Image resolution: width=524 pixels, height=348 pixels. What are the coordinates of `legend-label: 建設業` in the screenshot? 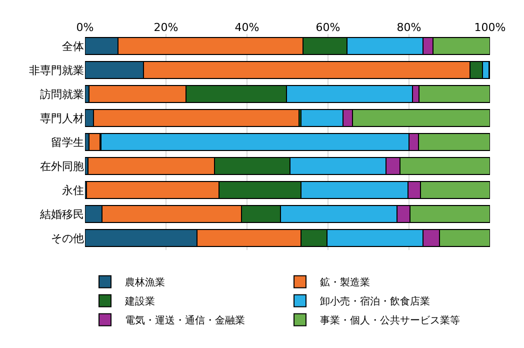 It's located at (139, 302).